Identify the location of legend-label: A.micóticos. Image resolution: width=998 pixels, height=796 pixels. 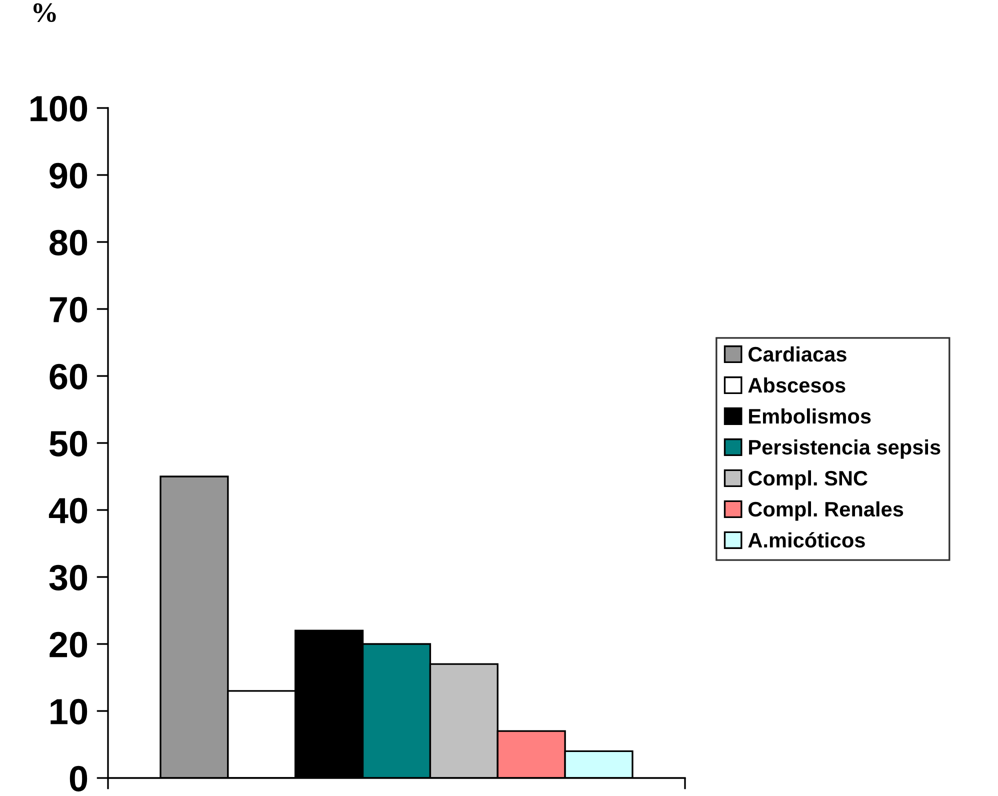
(806, 540).